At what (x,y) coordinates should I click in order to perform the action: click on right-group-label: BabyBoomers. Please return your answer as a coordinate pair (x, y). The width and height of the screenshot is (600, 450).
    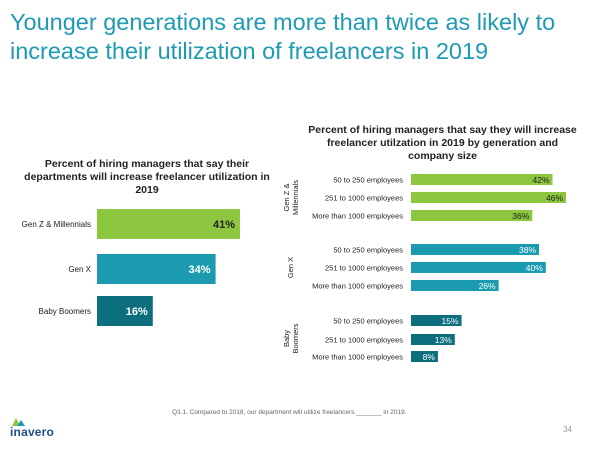
    Looking at the image, I should click on (291, 338).